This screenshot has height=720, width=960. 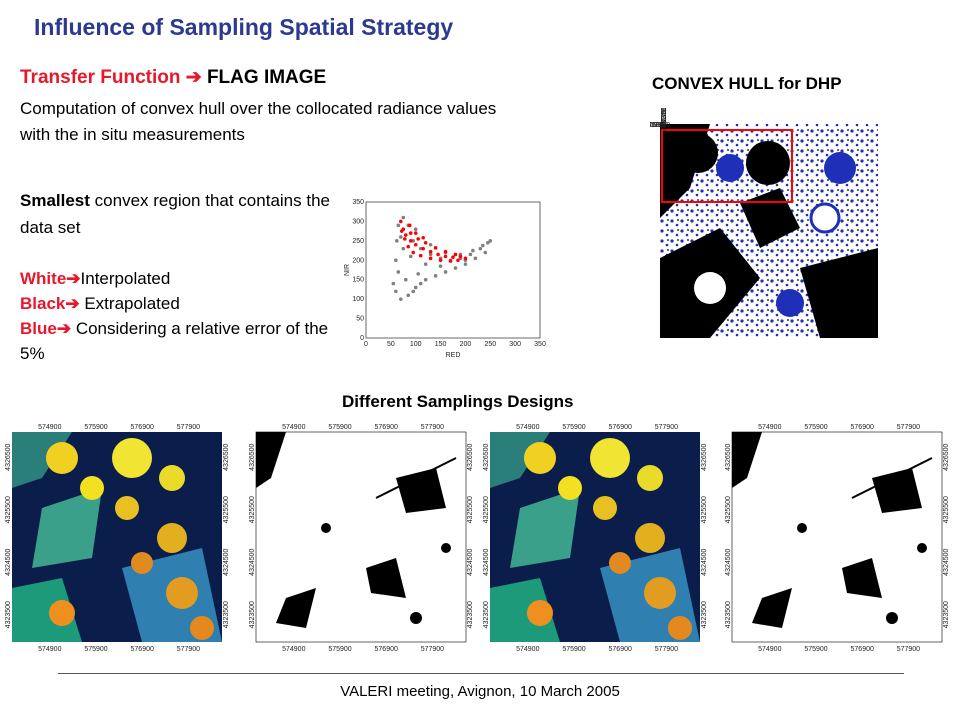 What do you see at coordinates (175, 214) in the screenshot?
I see `smallest-rest: convex region that contains the data set` at bounding box center [175, 214].